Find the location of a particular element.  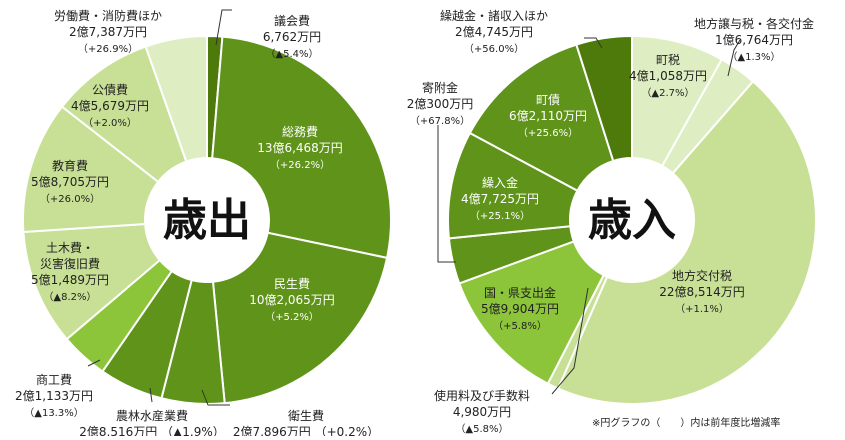

pie-title: 歳出 is located at coordinates (207, 220).